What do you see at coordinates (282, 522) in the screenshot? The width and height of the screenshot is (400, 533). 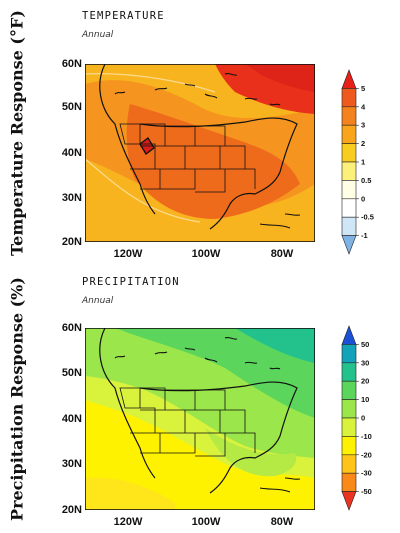 I see `precipitation-lon-label: 80W` at bounding box center [282, 522].